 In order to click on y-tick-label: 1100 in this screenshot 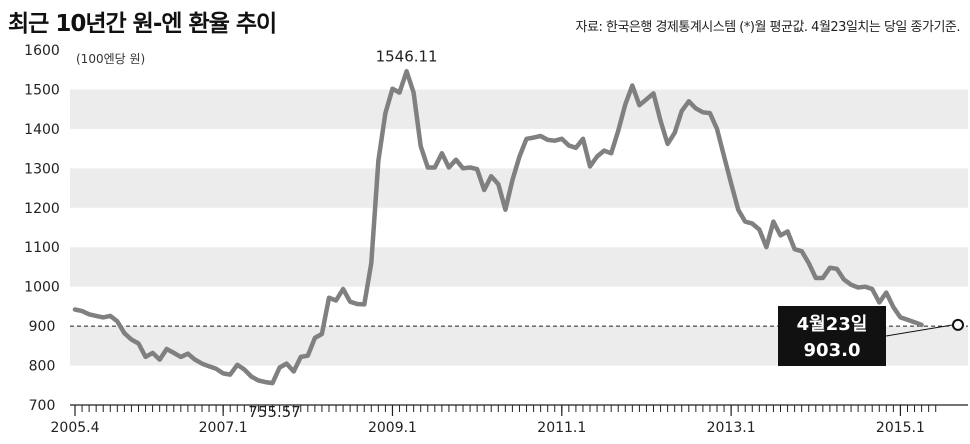, I will do `click(42, 248)`.